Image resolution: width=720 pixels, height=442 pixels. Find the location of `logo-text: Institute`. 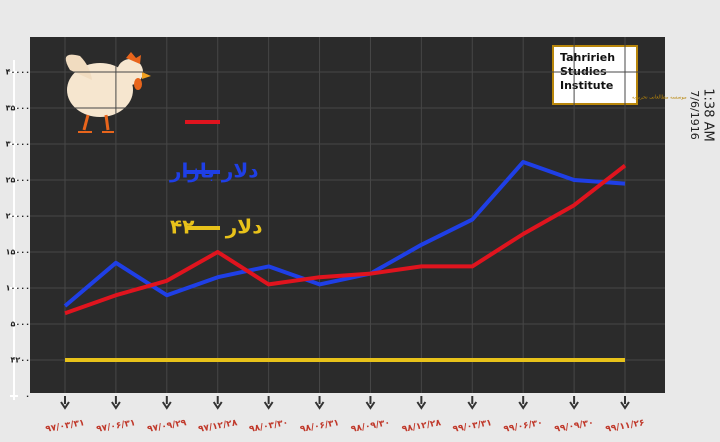

logo-text: Institute is located at coordinates (586, 85).